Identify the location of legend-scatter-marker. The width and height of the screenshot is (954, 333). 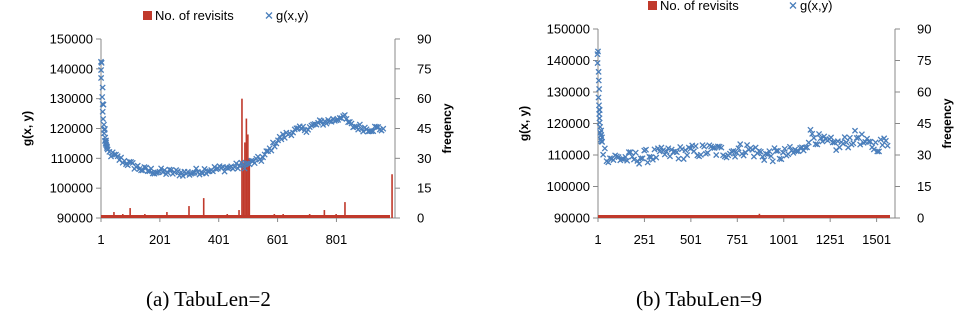
(793, 5).